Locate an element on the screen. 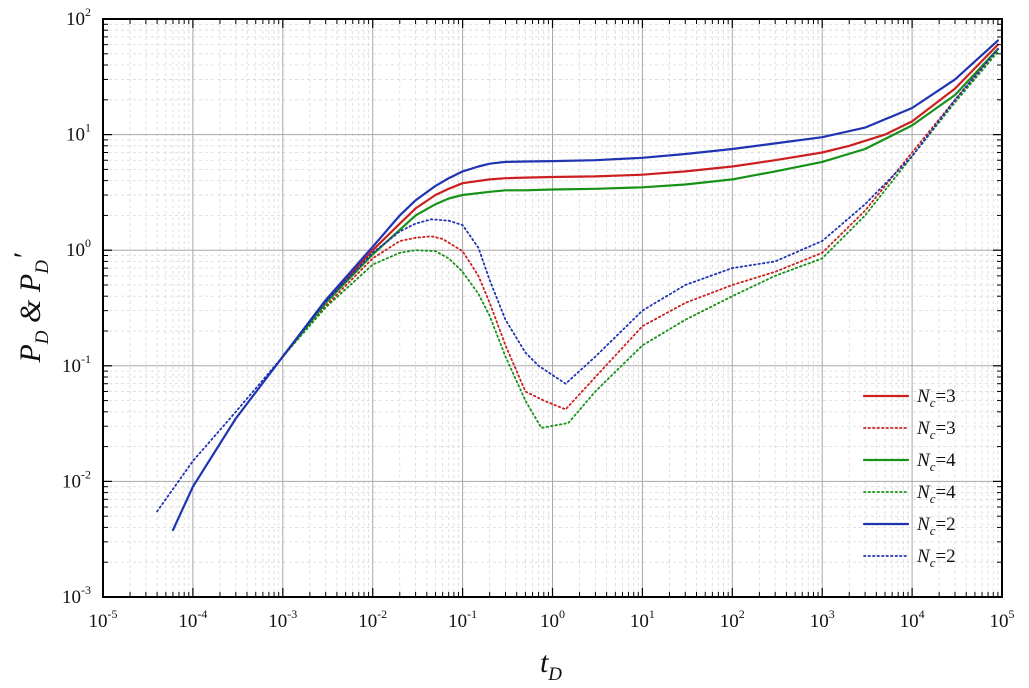  y-axis-title-base: P is located at coordinates (30, 353).